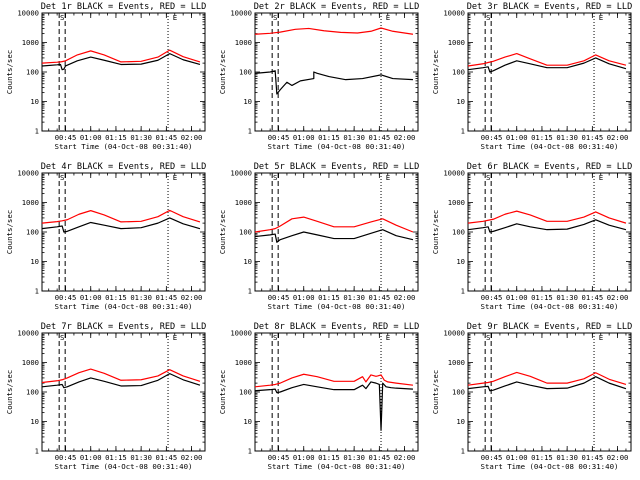 The height and width of the screenshot is (480, 640). I want to click on panel-title: Det 1r BLACK = Events, RED = LLD, so click(124, 7).